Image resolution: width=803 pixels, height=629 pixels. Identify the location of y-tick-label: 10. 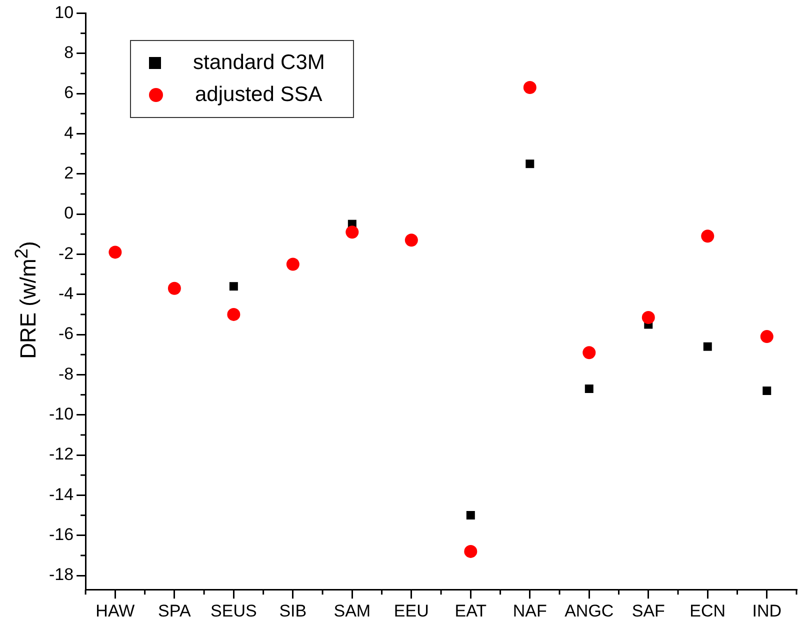
(64, 12).